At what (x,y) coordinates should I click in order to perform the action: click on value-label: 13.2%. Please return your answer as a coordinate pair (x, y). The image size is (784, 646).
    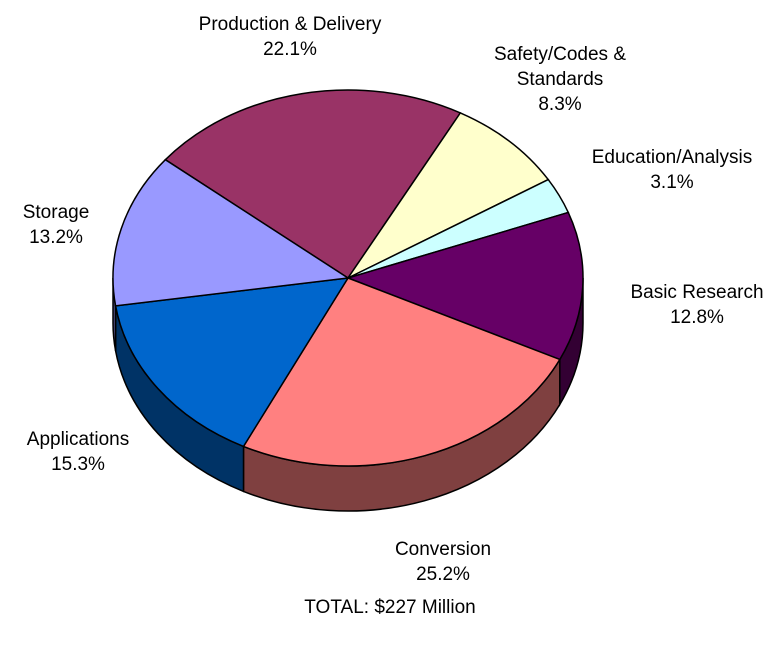
    Looking at the image, I should click on (56, 237).